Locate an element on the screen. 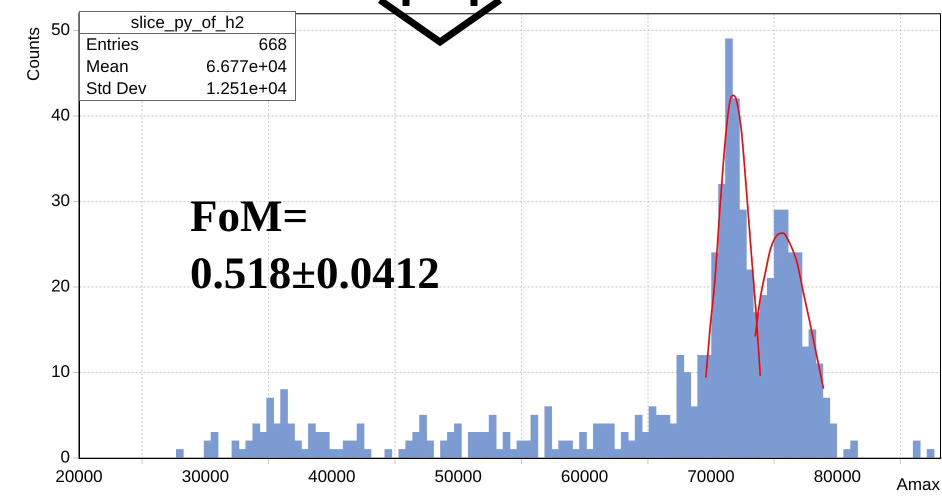 This screenshot has height=498, width=942. x-tick-label: 40000 is located at coordinates (332, 476).